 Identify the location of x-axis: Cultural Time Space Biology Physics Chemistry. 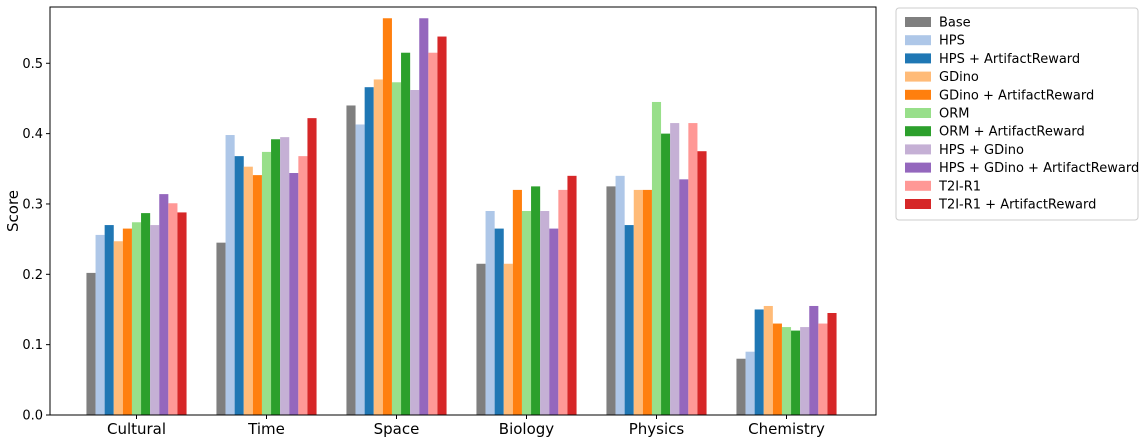
(466, 426).